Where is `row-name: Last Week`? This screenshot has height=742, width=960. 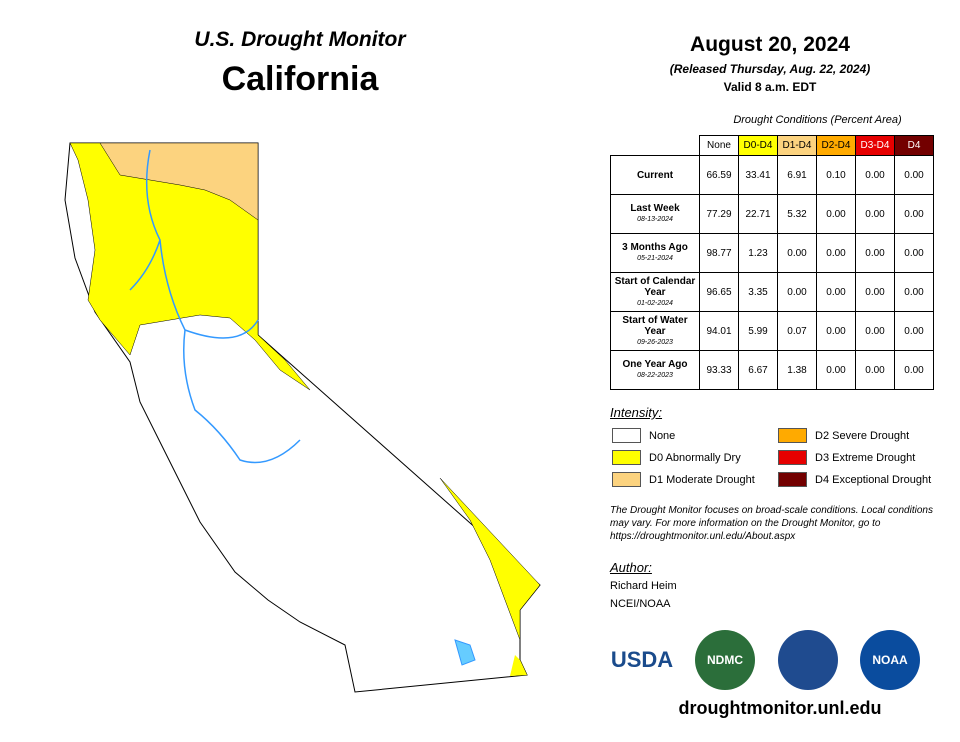
row-name: Last Week is located at coordinates (655, 208).